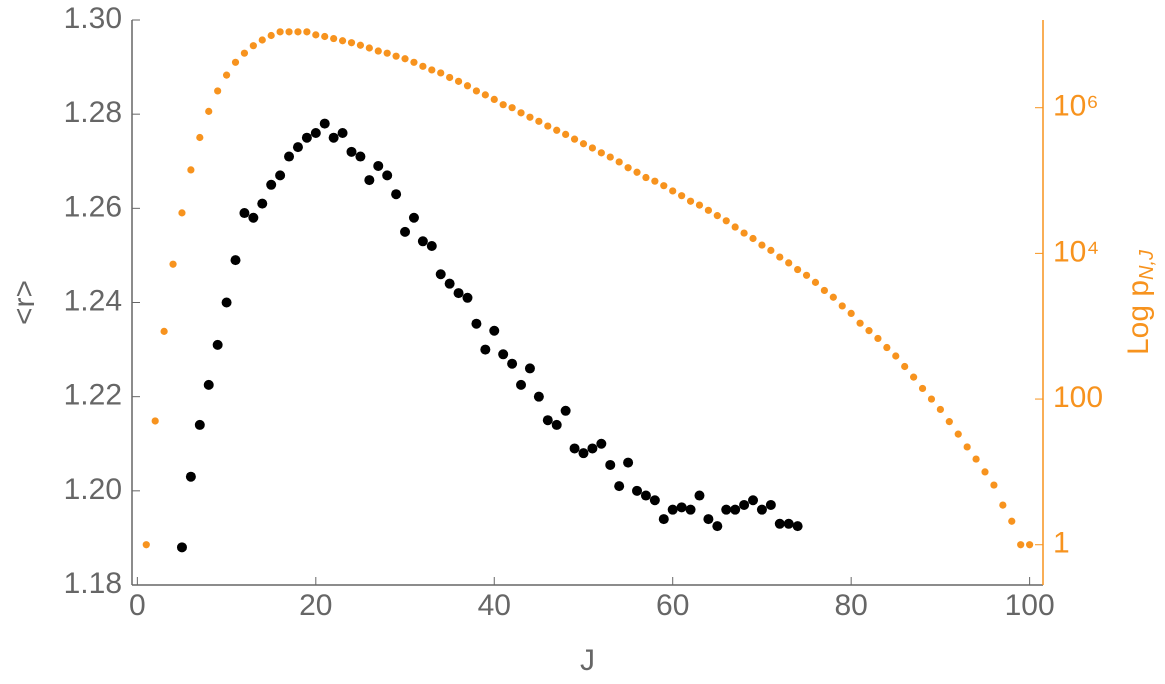 The width and height of the screenshot is (1165, 684). Describe the element at coordinates (93, 300) in the screenshot. I see `y-tick-label: 1.24` at that location.